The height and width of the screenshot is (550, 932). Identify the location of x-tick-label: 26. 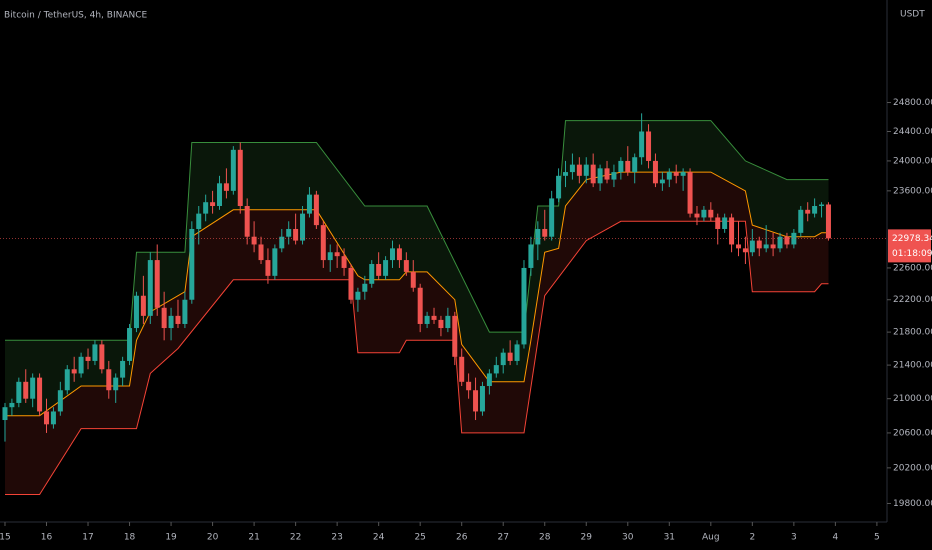
(462, 538).